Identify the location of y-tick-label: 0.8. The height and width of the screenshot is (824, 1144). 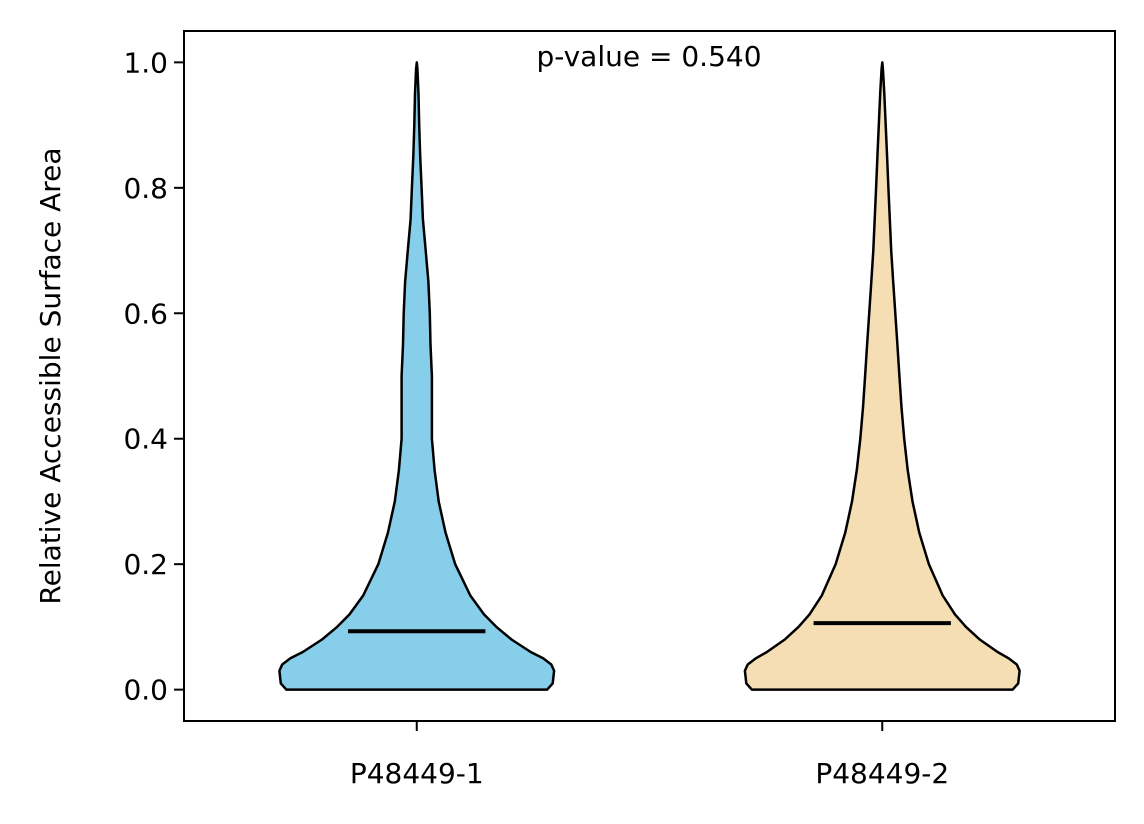
(145, 188).